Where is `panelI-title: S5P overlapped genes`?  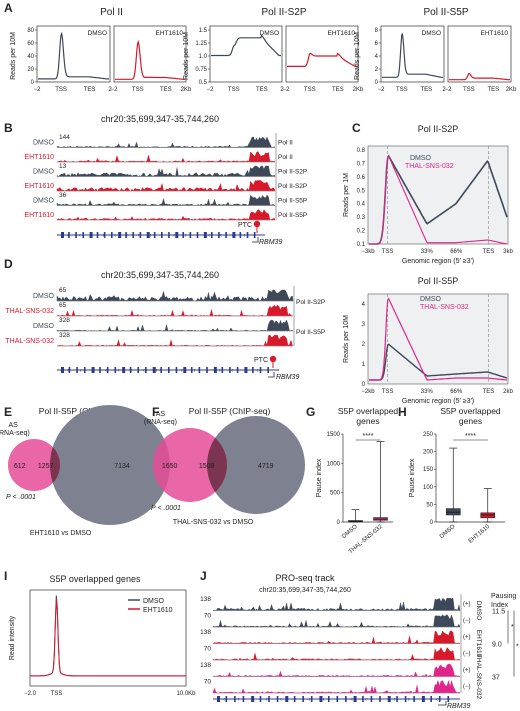
panelI-title: S5P overlapped genes is located at coordinates (95, 579).